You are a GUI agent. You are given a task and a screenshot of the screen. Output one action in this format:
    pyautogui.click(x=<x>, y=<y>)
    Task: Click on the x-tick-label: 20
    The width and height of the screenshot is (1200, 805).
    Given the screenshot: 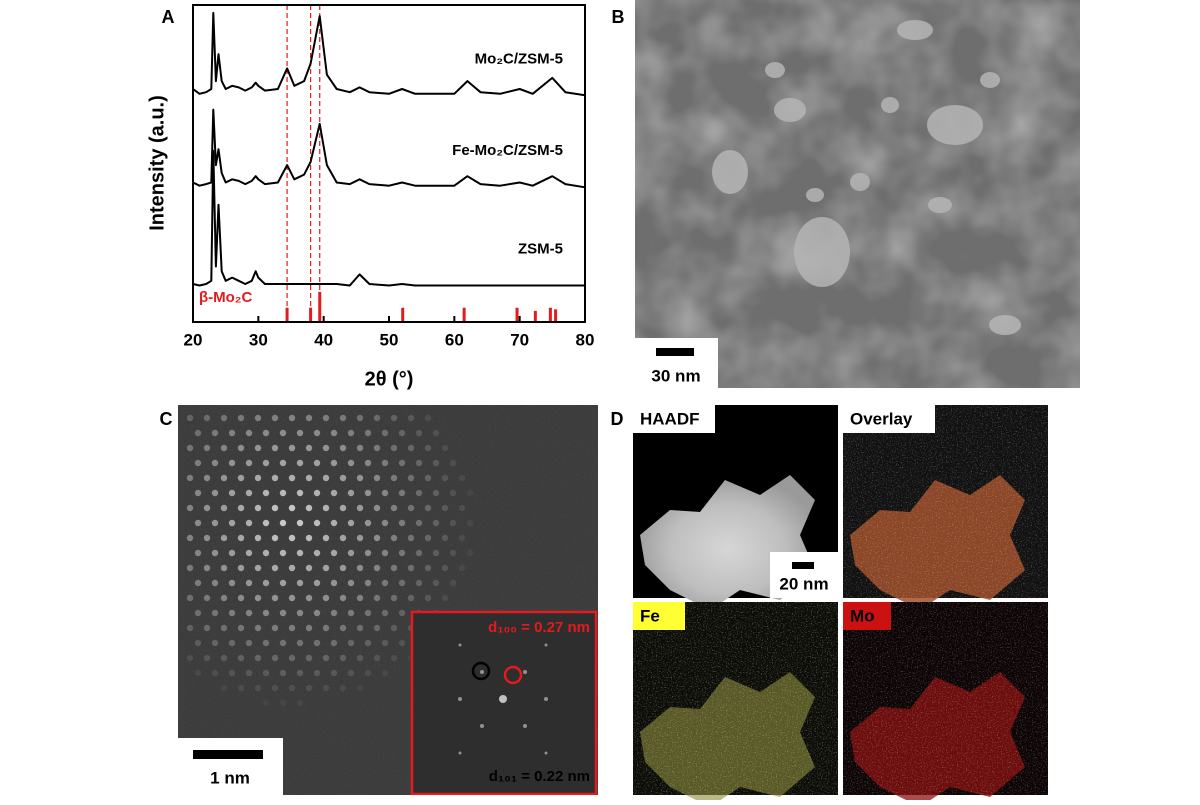 What is the action you would take?
    pyautogui.click(x=193, y=339)
    